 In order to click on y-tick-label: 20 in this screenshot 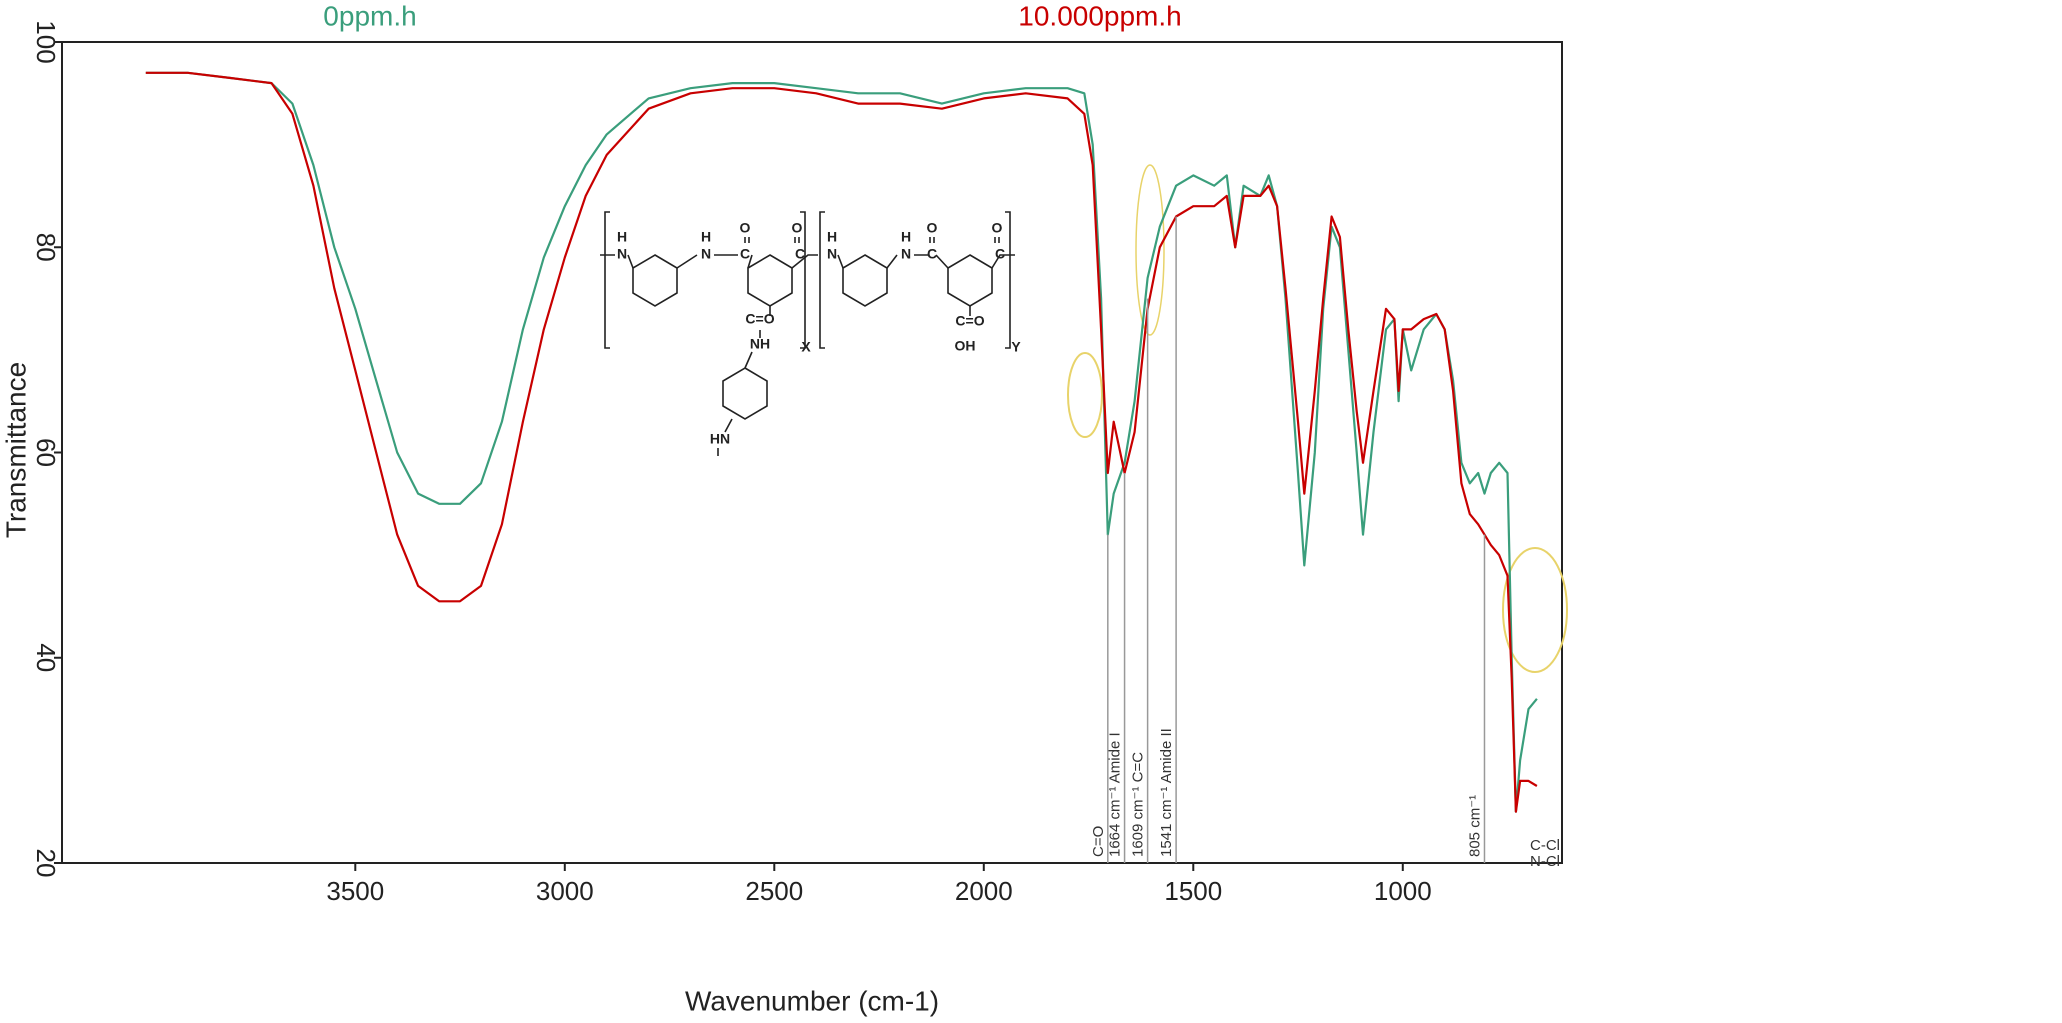, I will do `click(46, 863)`.